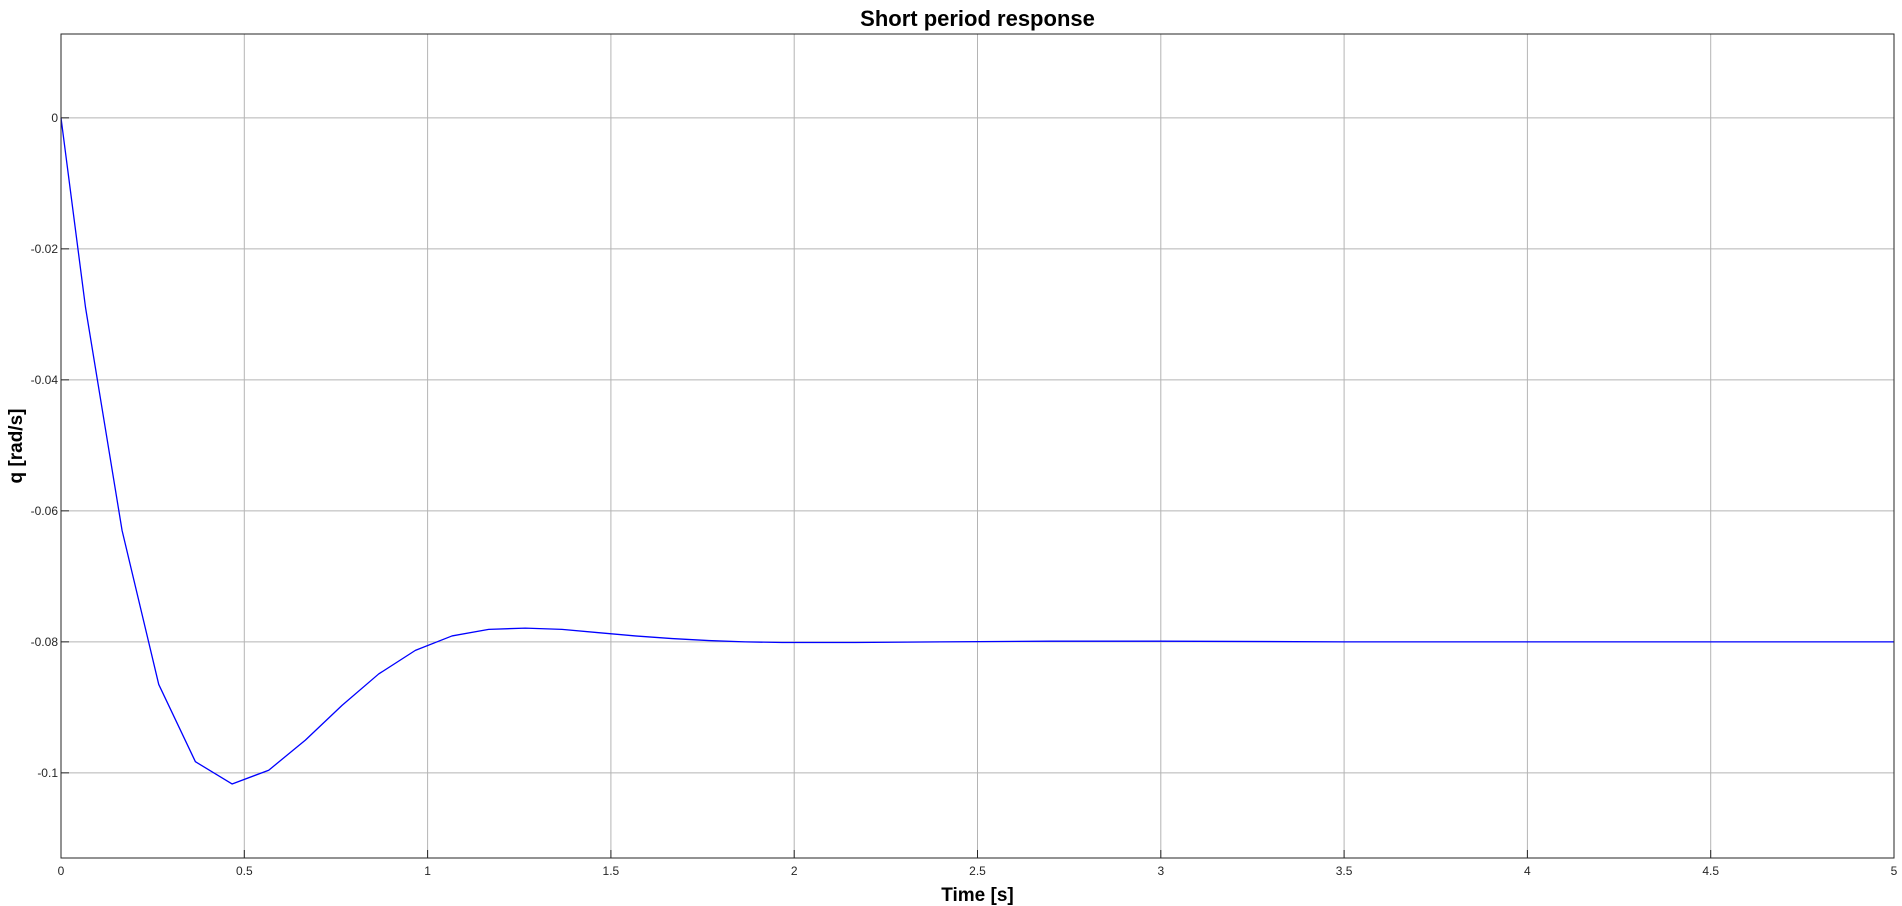 The image size is (1902, 906). I want to click on y-tick-label: -0.1, so click(47, 773).